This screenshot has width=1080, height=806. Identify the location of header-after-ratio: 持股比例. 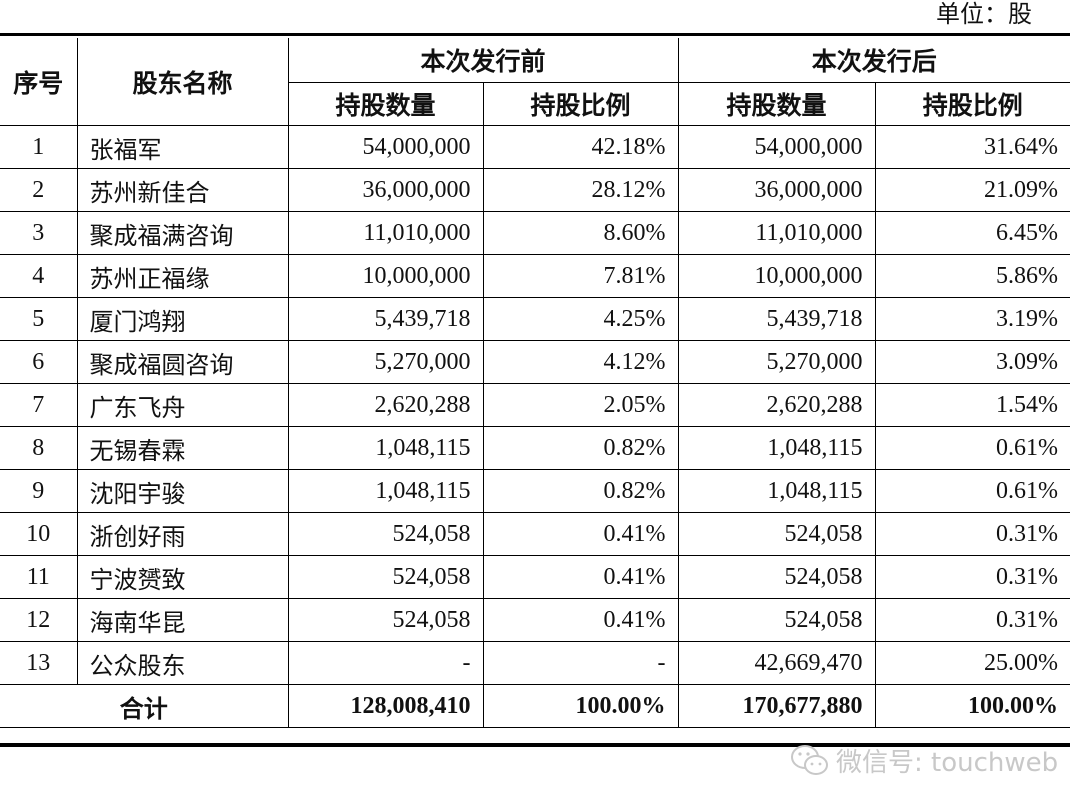
(972, 104).